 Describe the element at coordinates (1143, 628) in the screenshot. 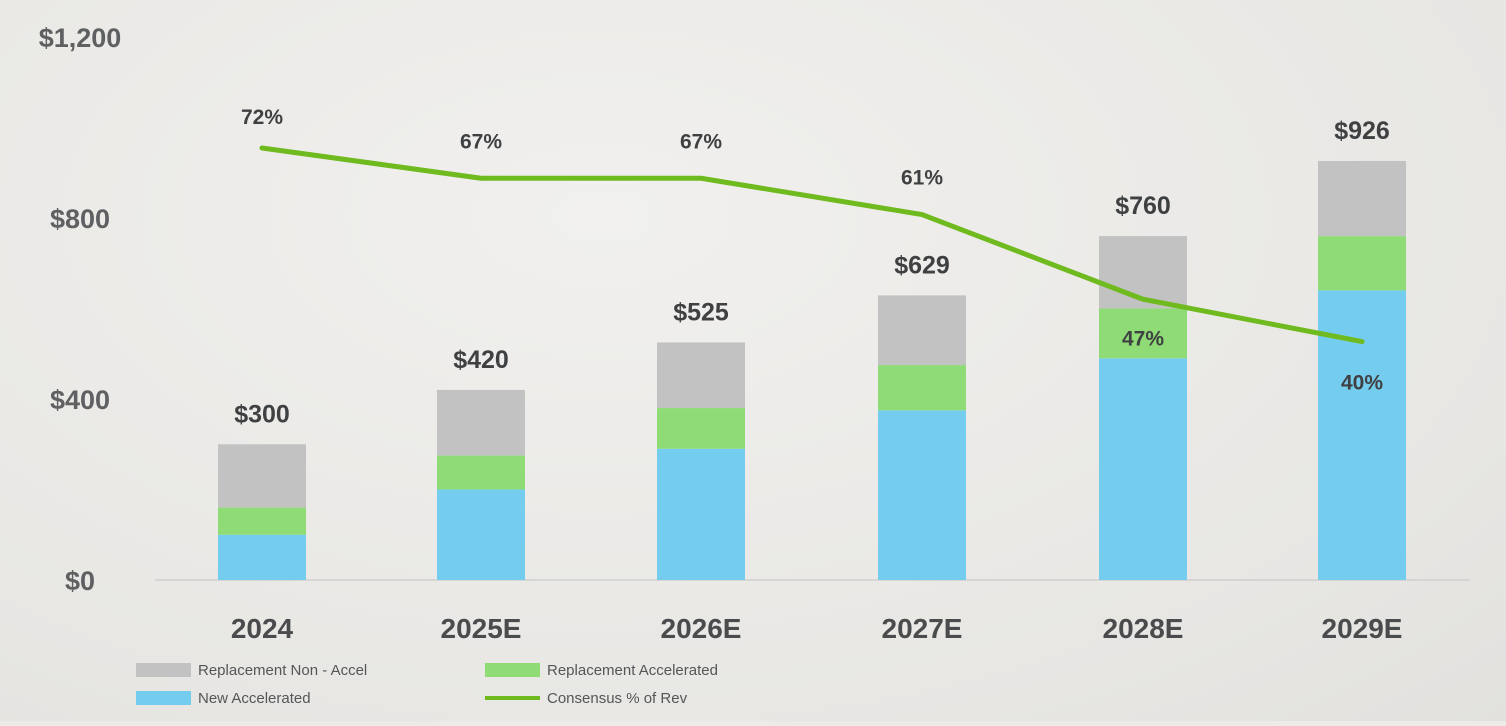

I see `x-tick-label: 2028E` at that location.